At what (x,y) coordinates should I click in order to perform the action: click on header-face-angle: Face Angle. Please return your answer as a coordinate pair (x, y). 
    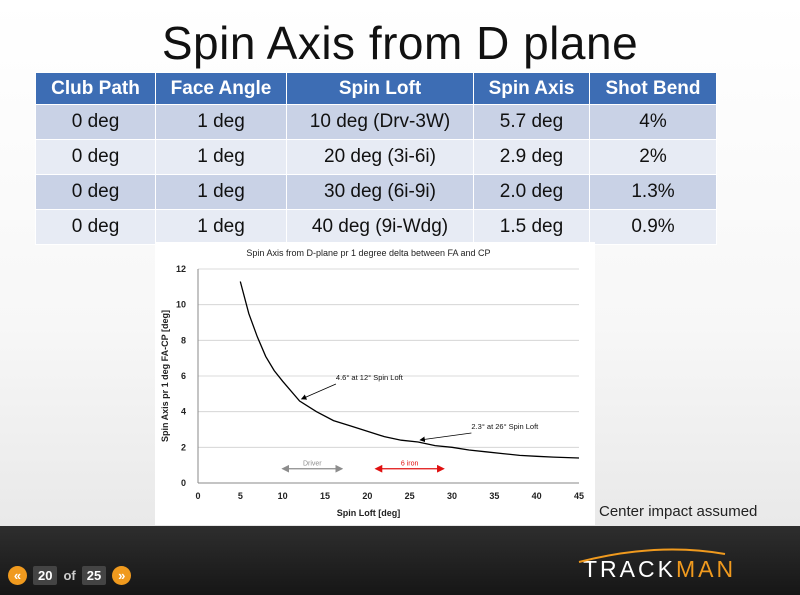
    Looking at the image, I should click on (221, 88).